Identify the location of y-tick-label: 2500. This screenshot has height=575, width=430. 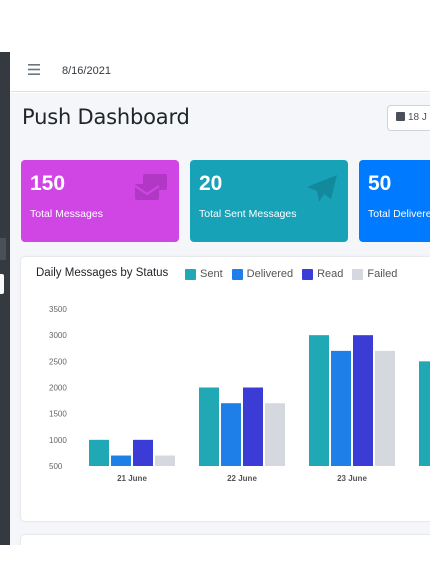
(58, 361).